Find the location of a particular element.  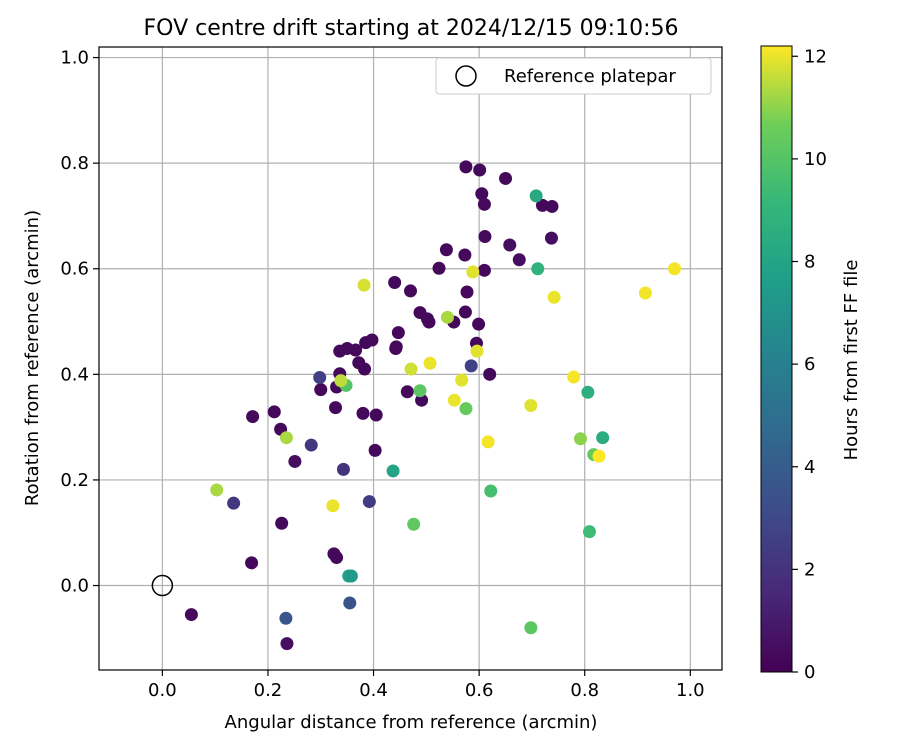

colorbar-tick-label: 6 is located at coordinates (809, 364).